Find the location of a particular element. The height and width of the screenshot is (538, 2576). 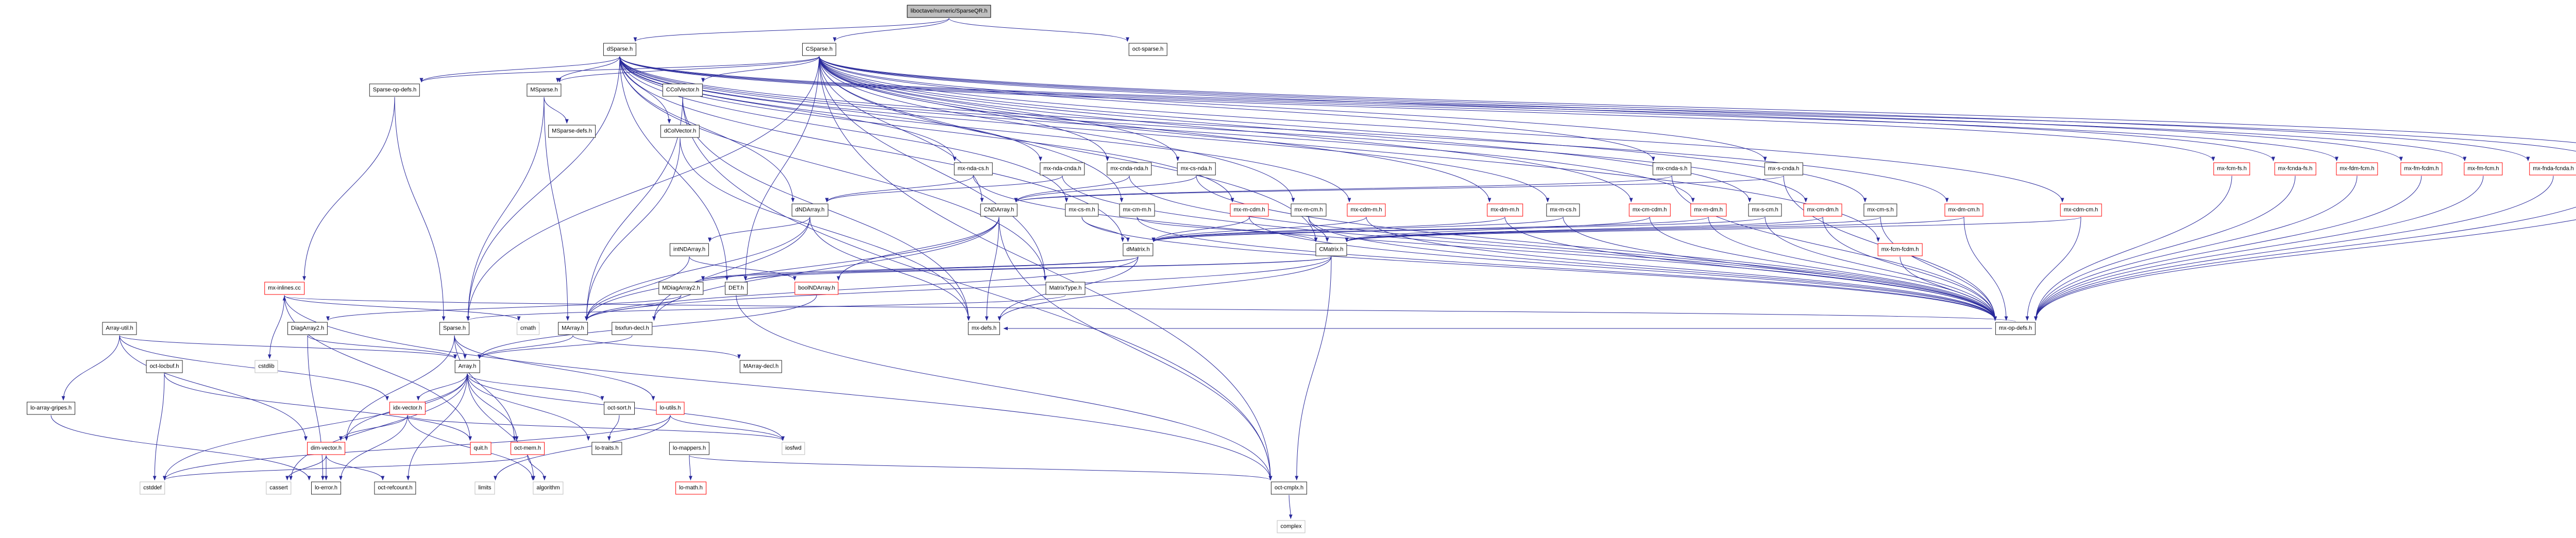

graph-node-mx-cs-nda-h: mx-cs-nda.h is located at coordinates (1196, 169).